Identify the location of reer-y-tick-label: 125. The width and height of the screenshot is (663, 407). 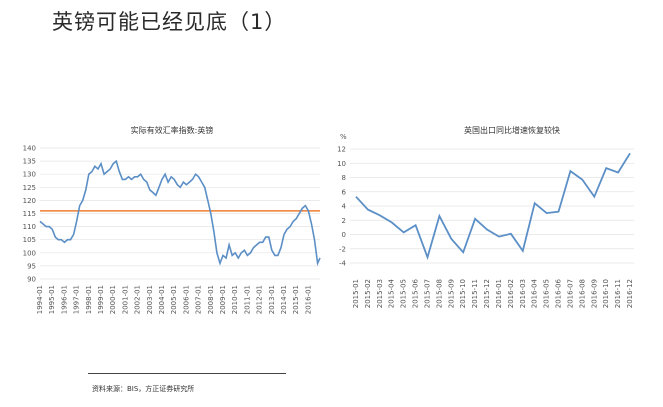
(29, 188).